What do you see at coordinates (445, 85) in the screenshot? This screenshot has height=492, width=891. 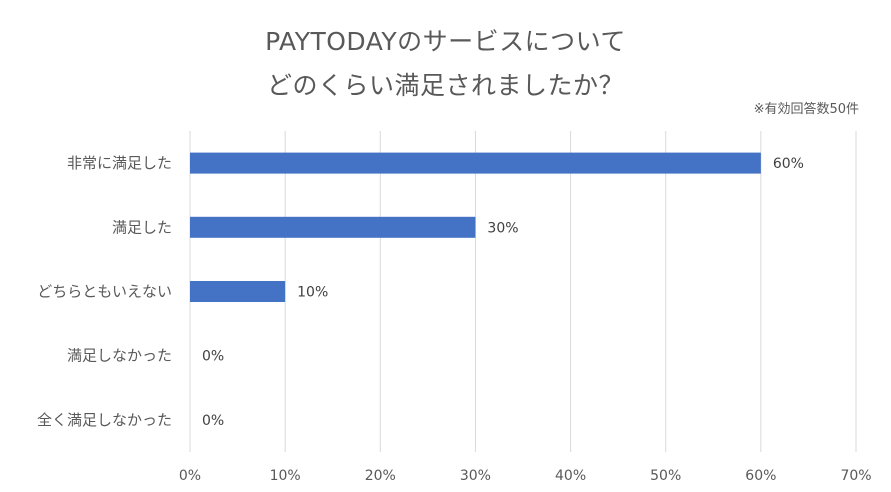 I see `chart-title-line-2: どのくらい満足されましたか？` at bounding box center [445, 85].